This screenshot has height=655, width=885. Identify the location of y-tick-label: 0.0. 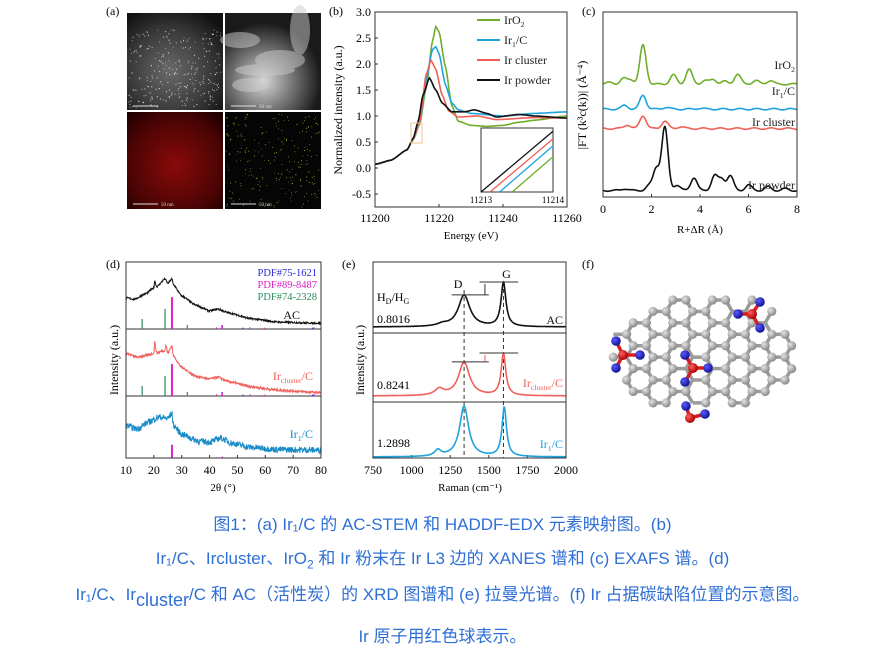
(363, 168).